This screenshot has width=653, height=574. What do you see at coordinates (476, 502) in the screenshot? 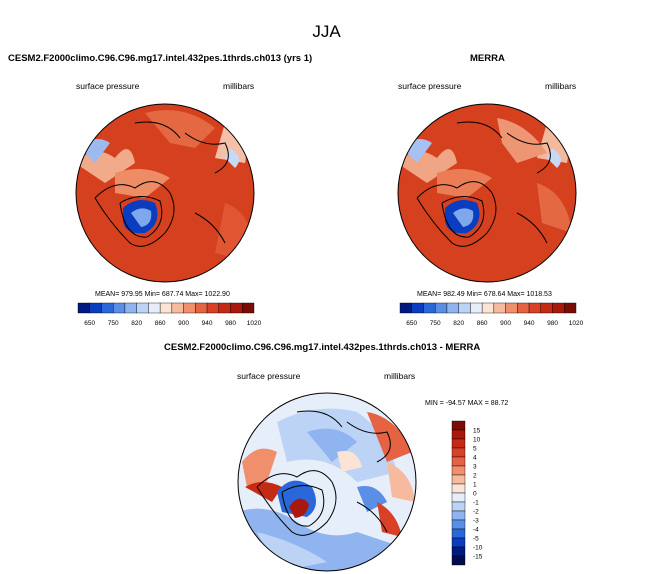
I see `colorbar-tick-label: -1` at bounding box center [476, 502].